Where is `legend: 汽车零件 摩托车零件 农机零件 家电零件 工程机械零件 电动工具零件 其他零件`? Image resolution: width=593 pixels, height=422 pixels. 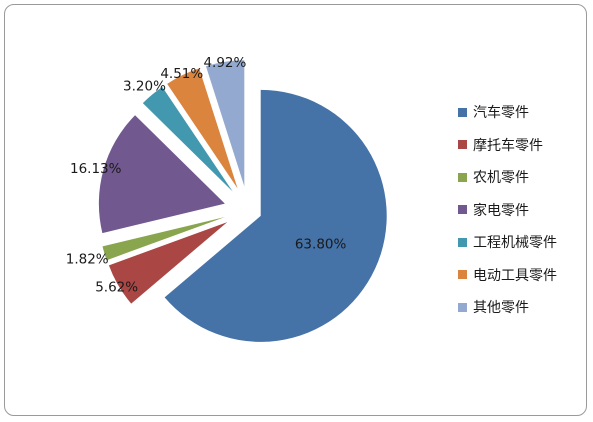
legend: 汽车零件 摩托车零件 农机零件 家电零件 工程机械零件 电动工具零件 其他零件 is located at coordinates (507, 210).